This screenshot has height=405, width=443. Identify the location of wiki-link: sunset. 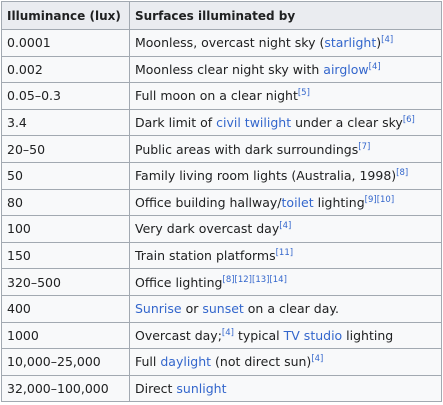
(223, 309).